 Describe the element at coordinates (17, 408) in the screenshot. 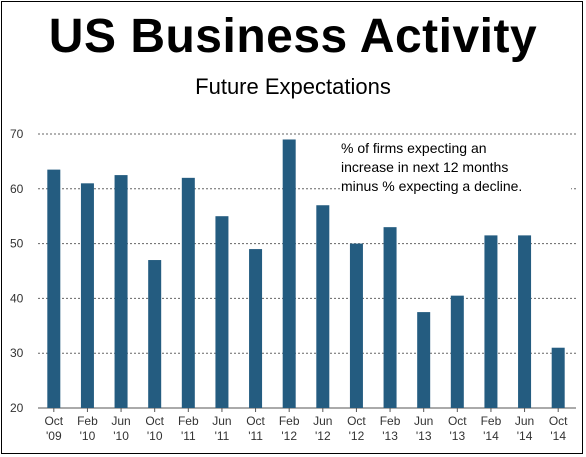

I see `y-tick-label: 20` at that location.